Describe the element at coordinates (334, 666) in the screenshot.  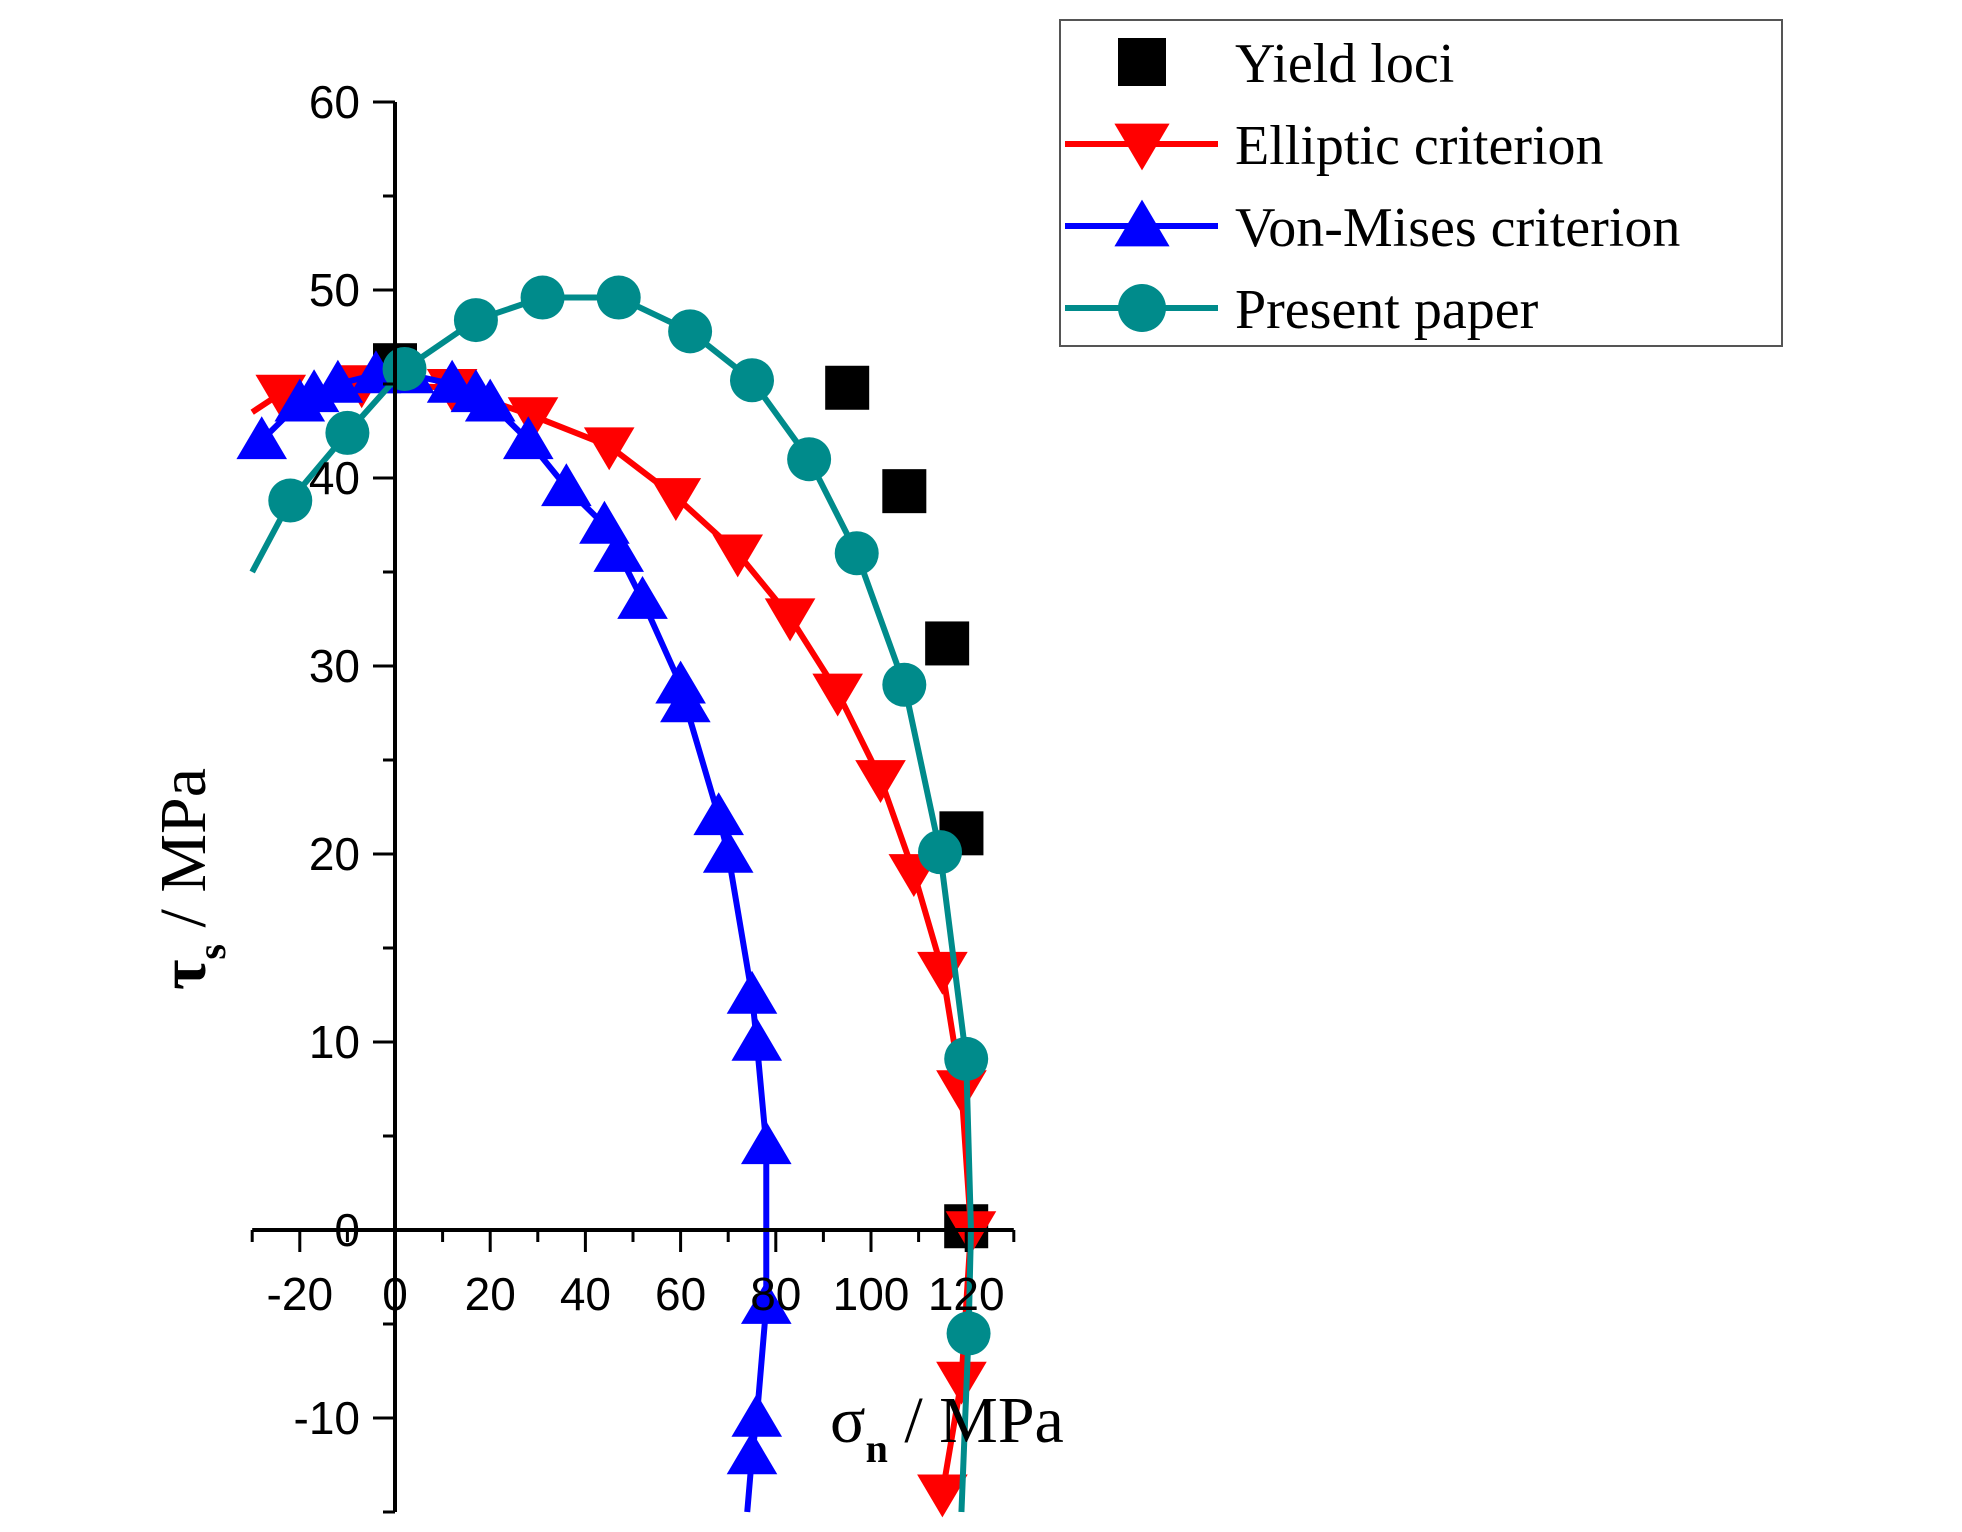
I see `y-tick-label: 30` at that location.